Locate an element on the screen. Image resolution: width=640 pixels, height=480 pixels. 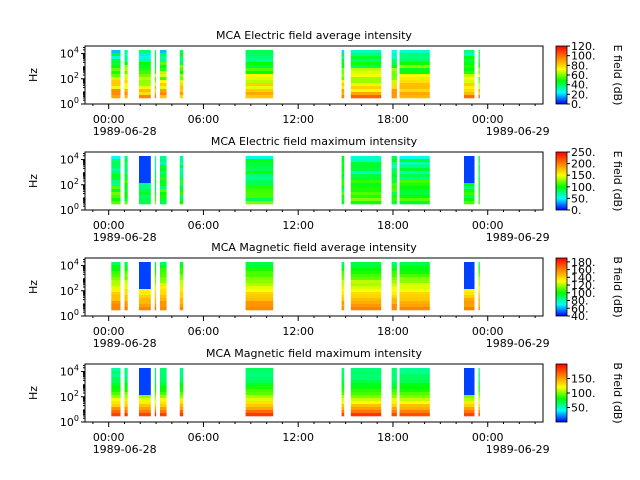
colorbar-tick-label: 40. is located at coordinates (580, 316).